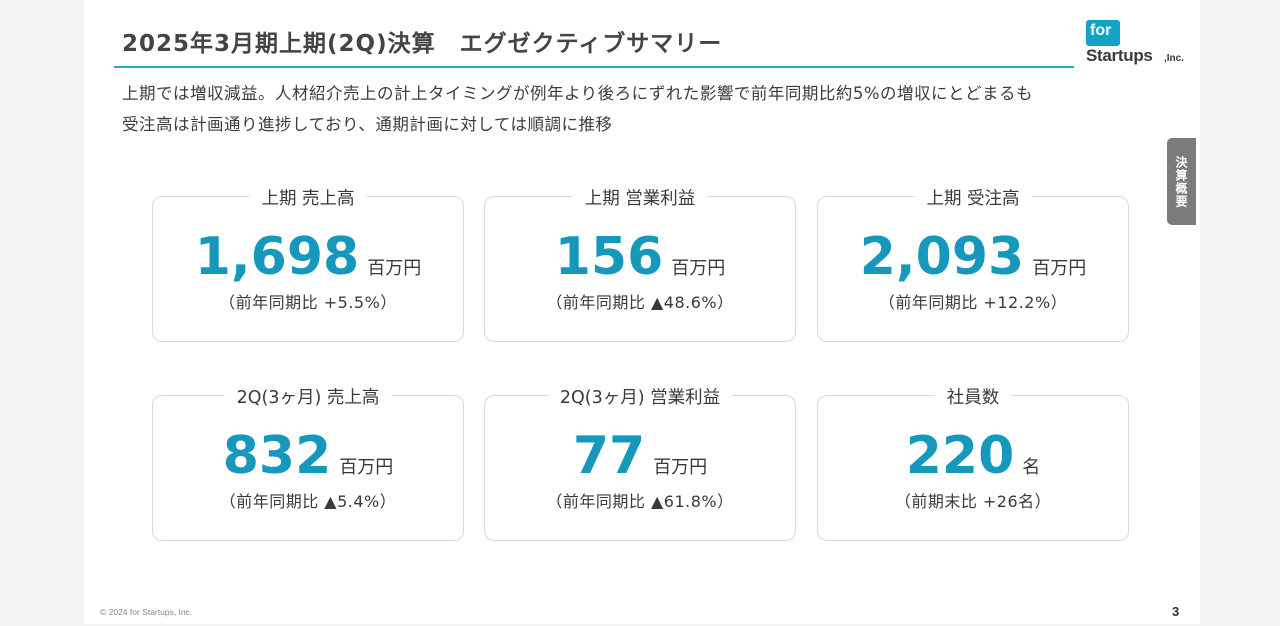 This screenshot has width=1280, height=626. I want to click on page-number: 3, so click(1176, 611).